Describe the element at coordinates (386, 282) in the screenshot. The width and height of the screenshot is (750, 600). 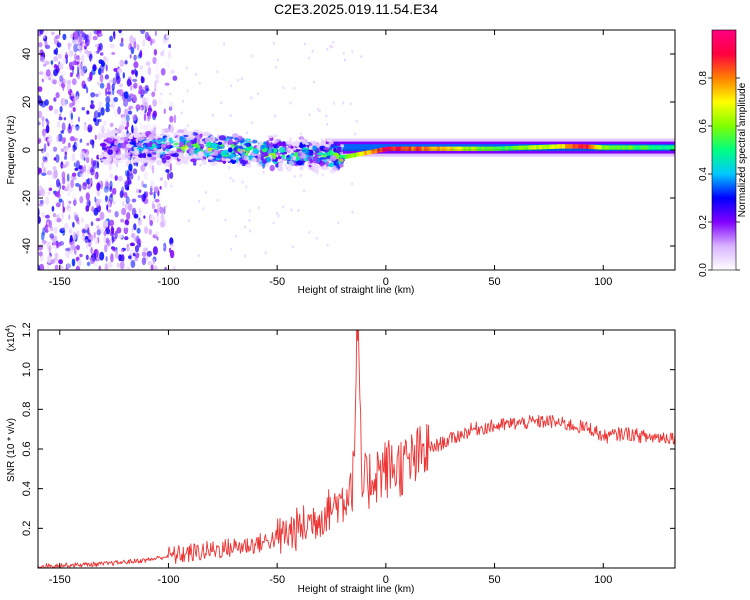
I see `spec-x-tick-label: 0` at that location.